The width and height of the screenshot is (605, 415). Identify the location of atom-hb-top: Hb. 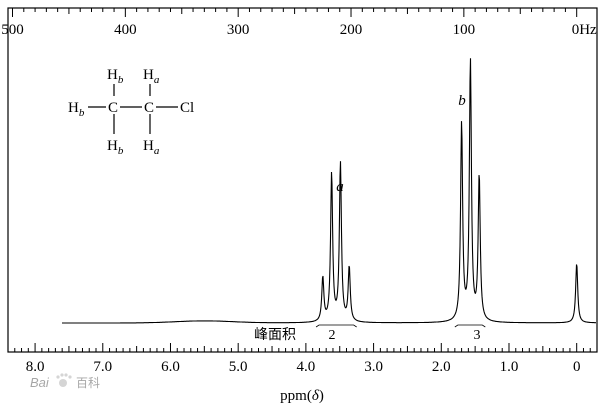
(115, 76).